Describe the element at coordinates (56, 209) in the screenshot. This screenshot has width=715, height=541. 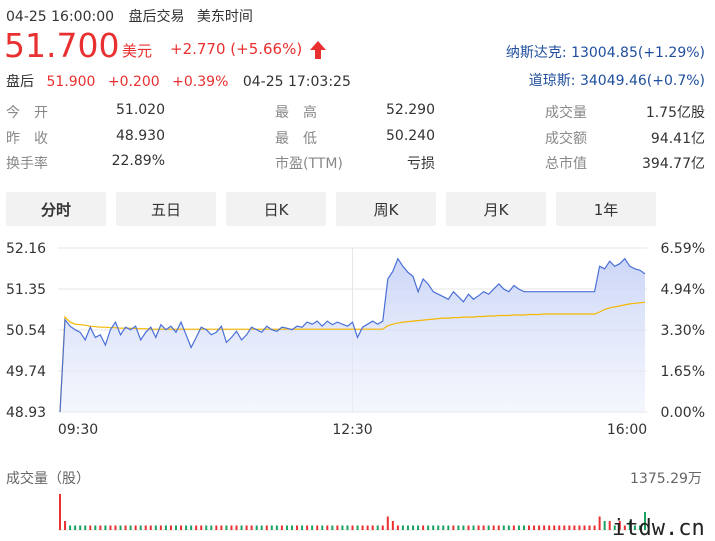
I see `tab-intraday: 分时` at that location.